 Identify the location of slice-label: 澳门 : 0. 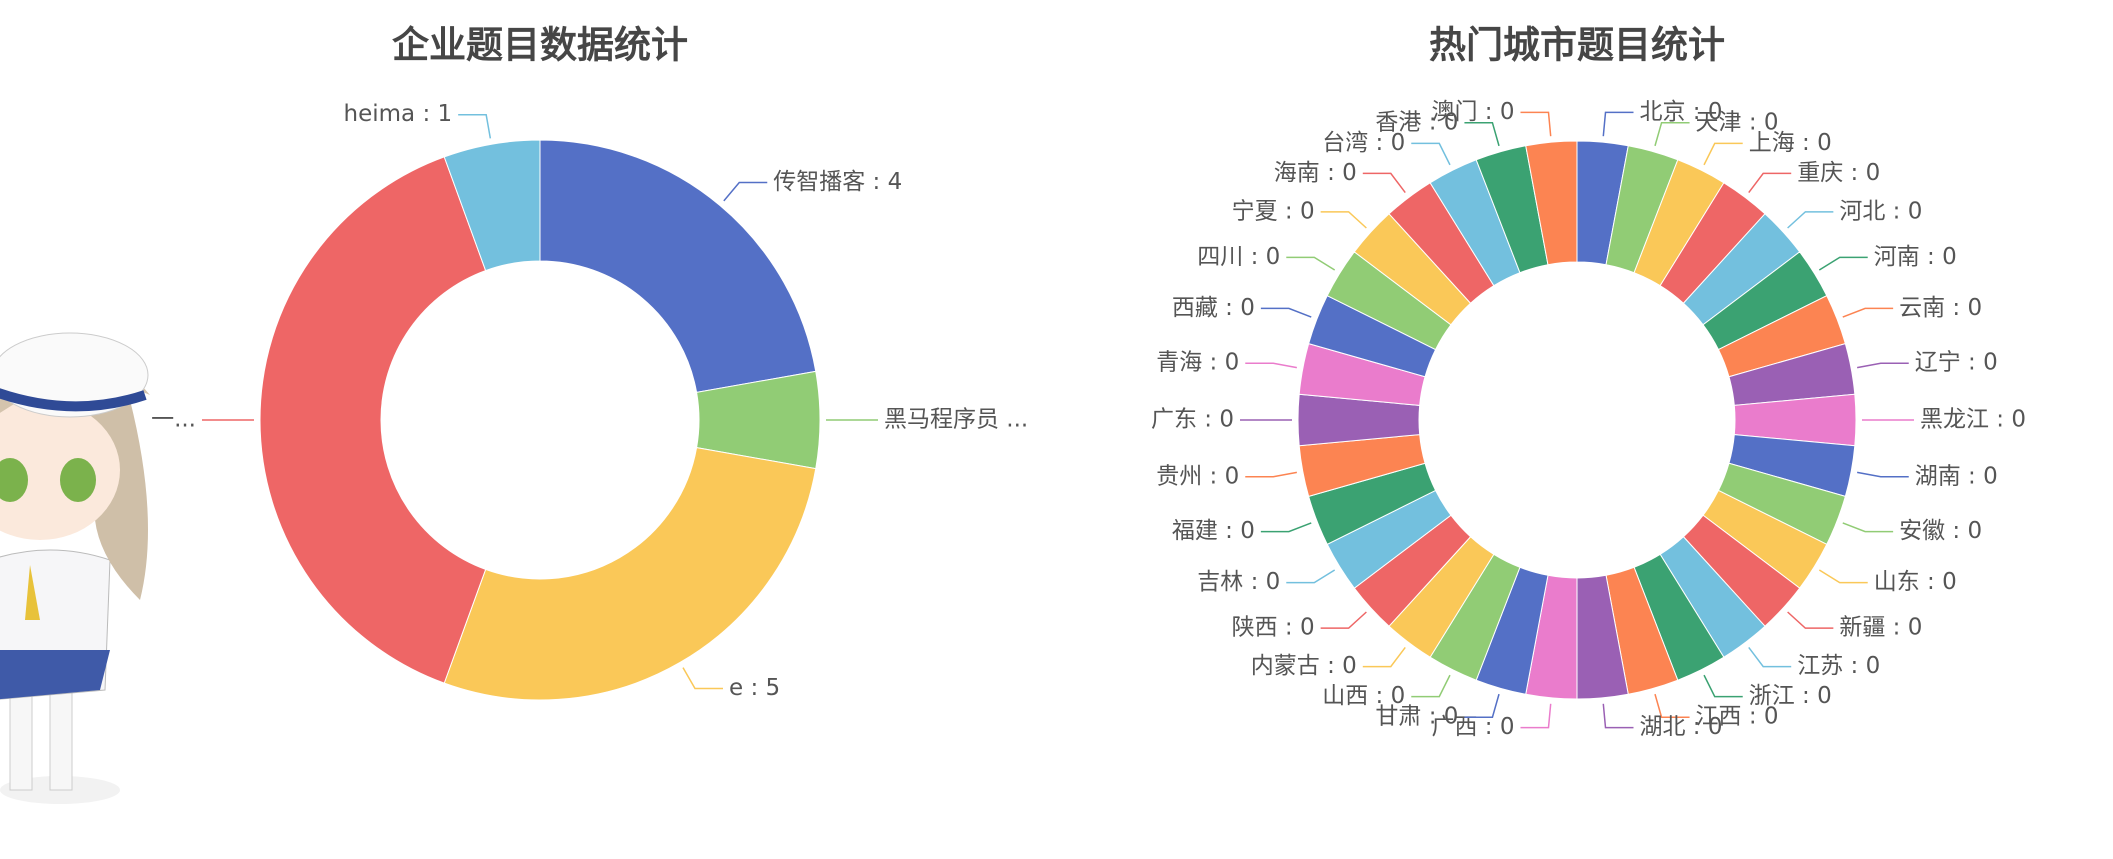
(1472, 112).